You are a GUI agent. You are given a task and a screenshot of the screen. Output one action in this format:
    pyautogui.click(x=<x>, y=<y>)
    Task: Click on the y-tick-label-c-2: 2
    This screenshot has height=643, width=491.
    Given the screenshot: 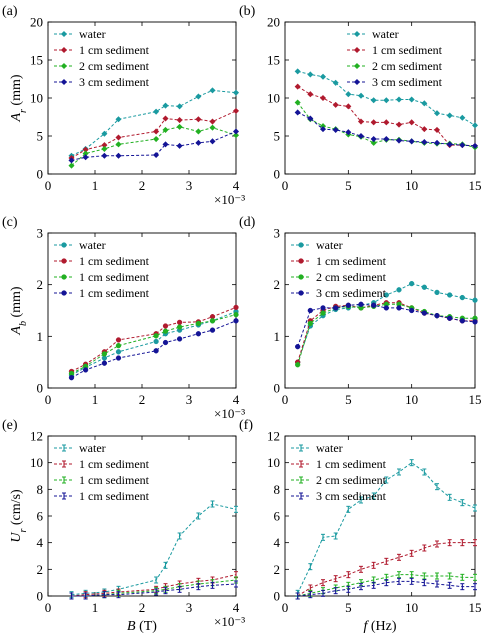 What is the action you would take?
    pyautogui.click(x=40, y=284)
    